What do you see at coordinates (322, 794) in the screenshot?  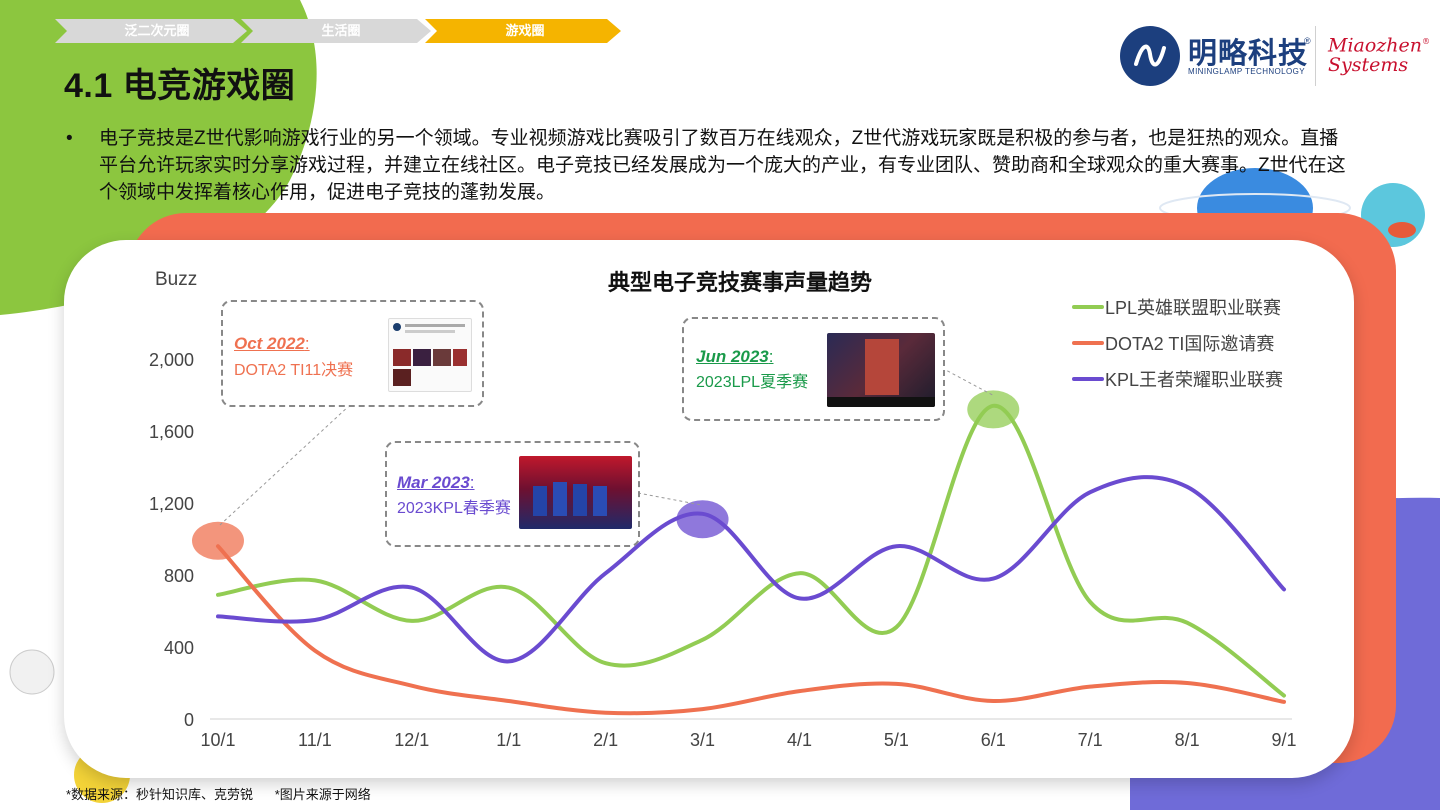 I see `footnote-image-note: *图片来源于网络` at bounding box center [322, 794].